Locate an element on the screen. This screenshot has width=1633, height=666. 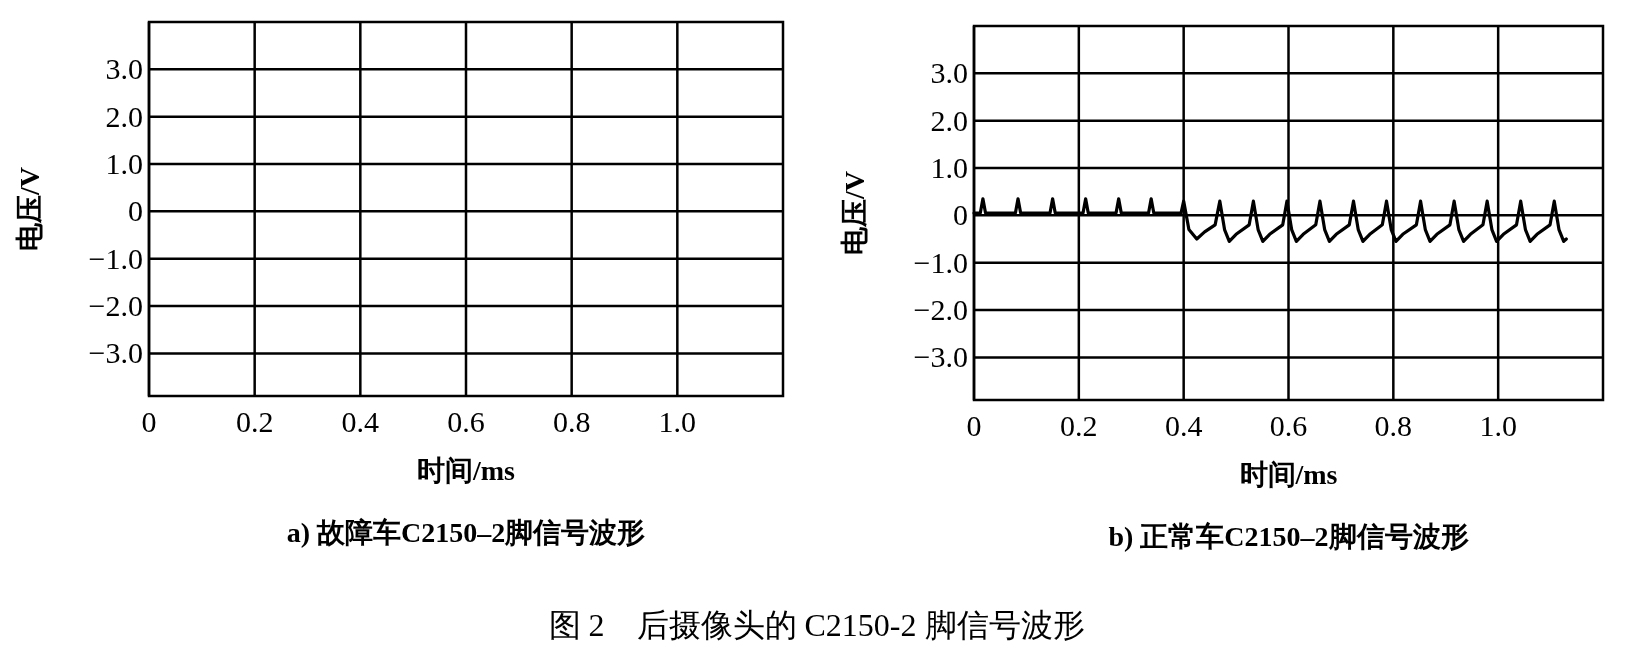
text: b) 正常车C2150–2脚信号波形 is located at coordinates (1288, 536).